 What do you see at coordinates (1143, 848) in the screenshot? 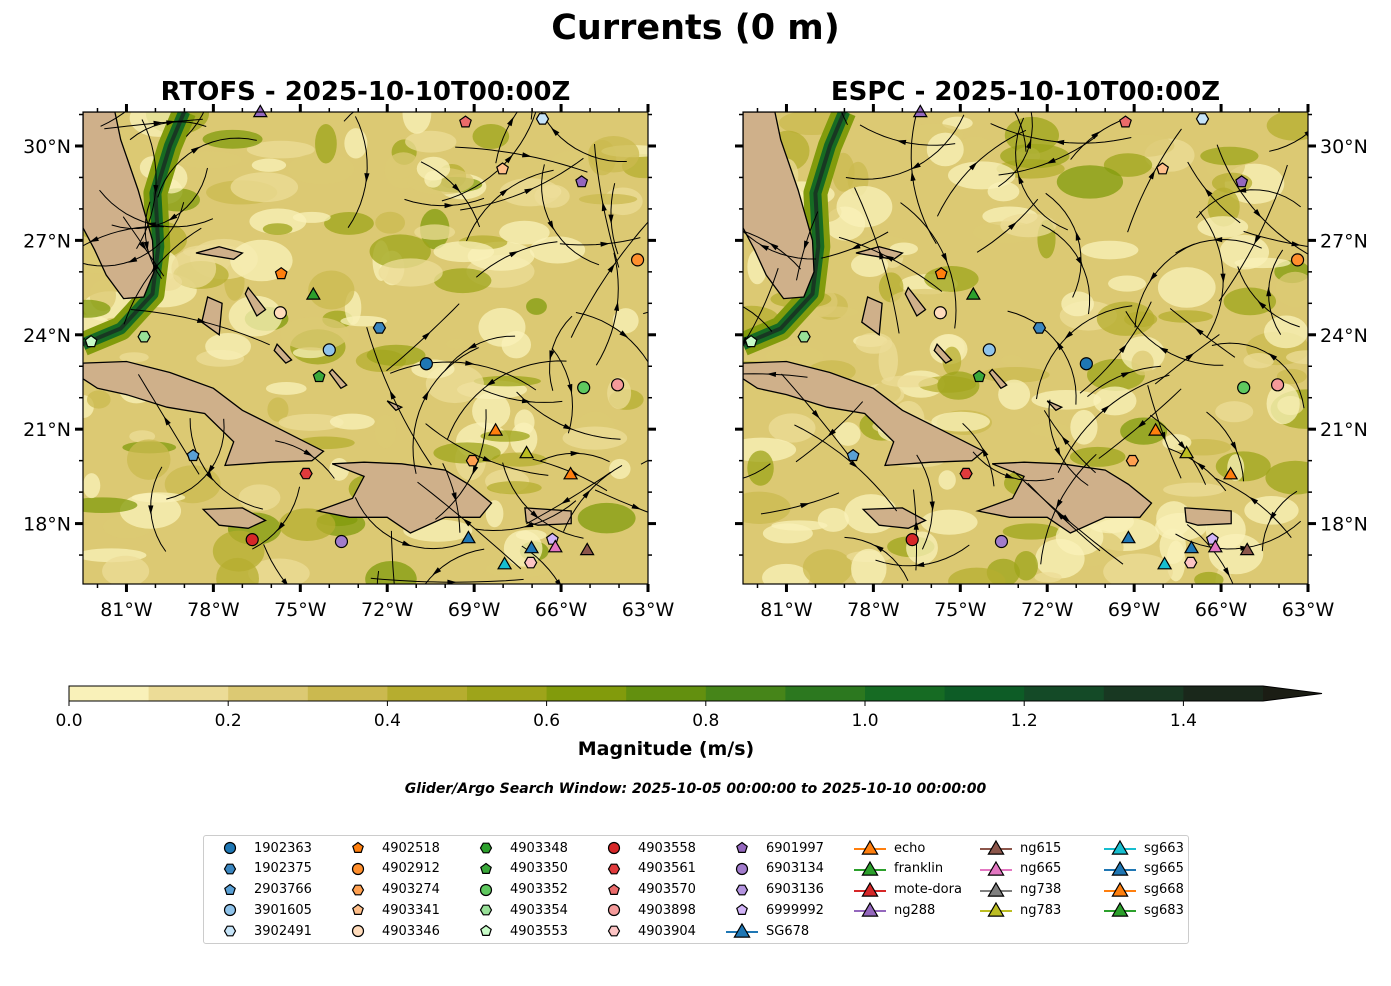
I see `legend-item-sg663: sg663` at bounding box center [1143, 848].